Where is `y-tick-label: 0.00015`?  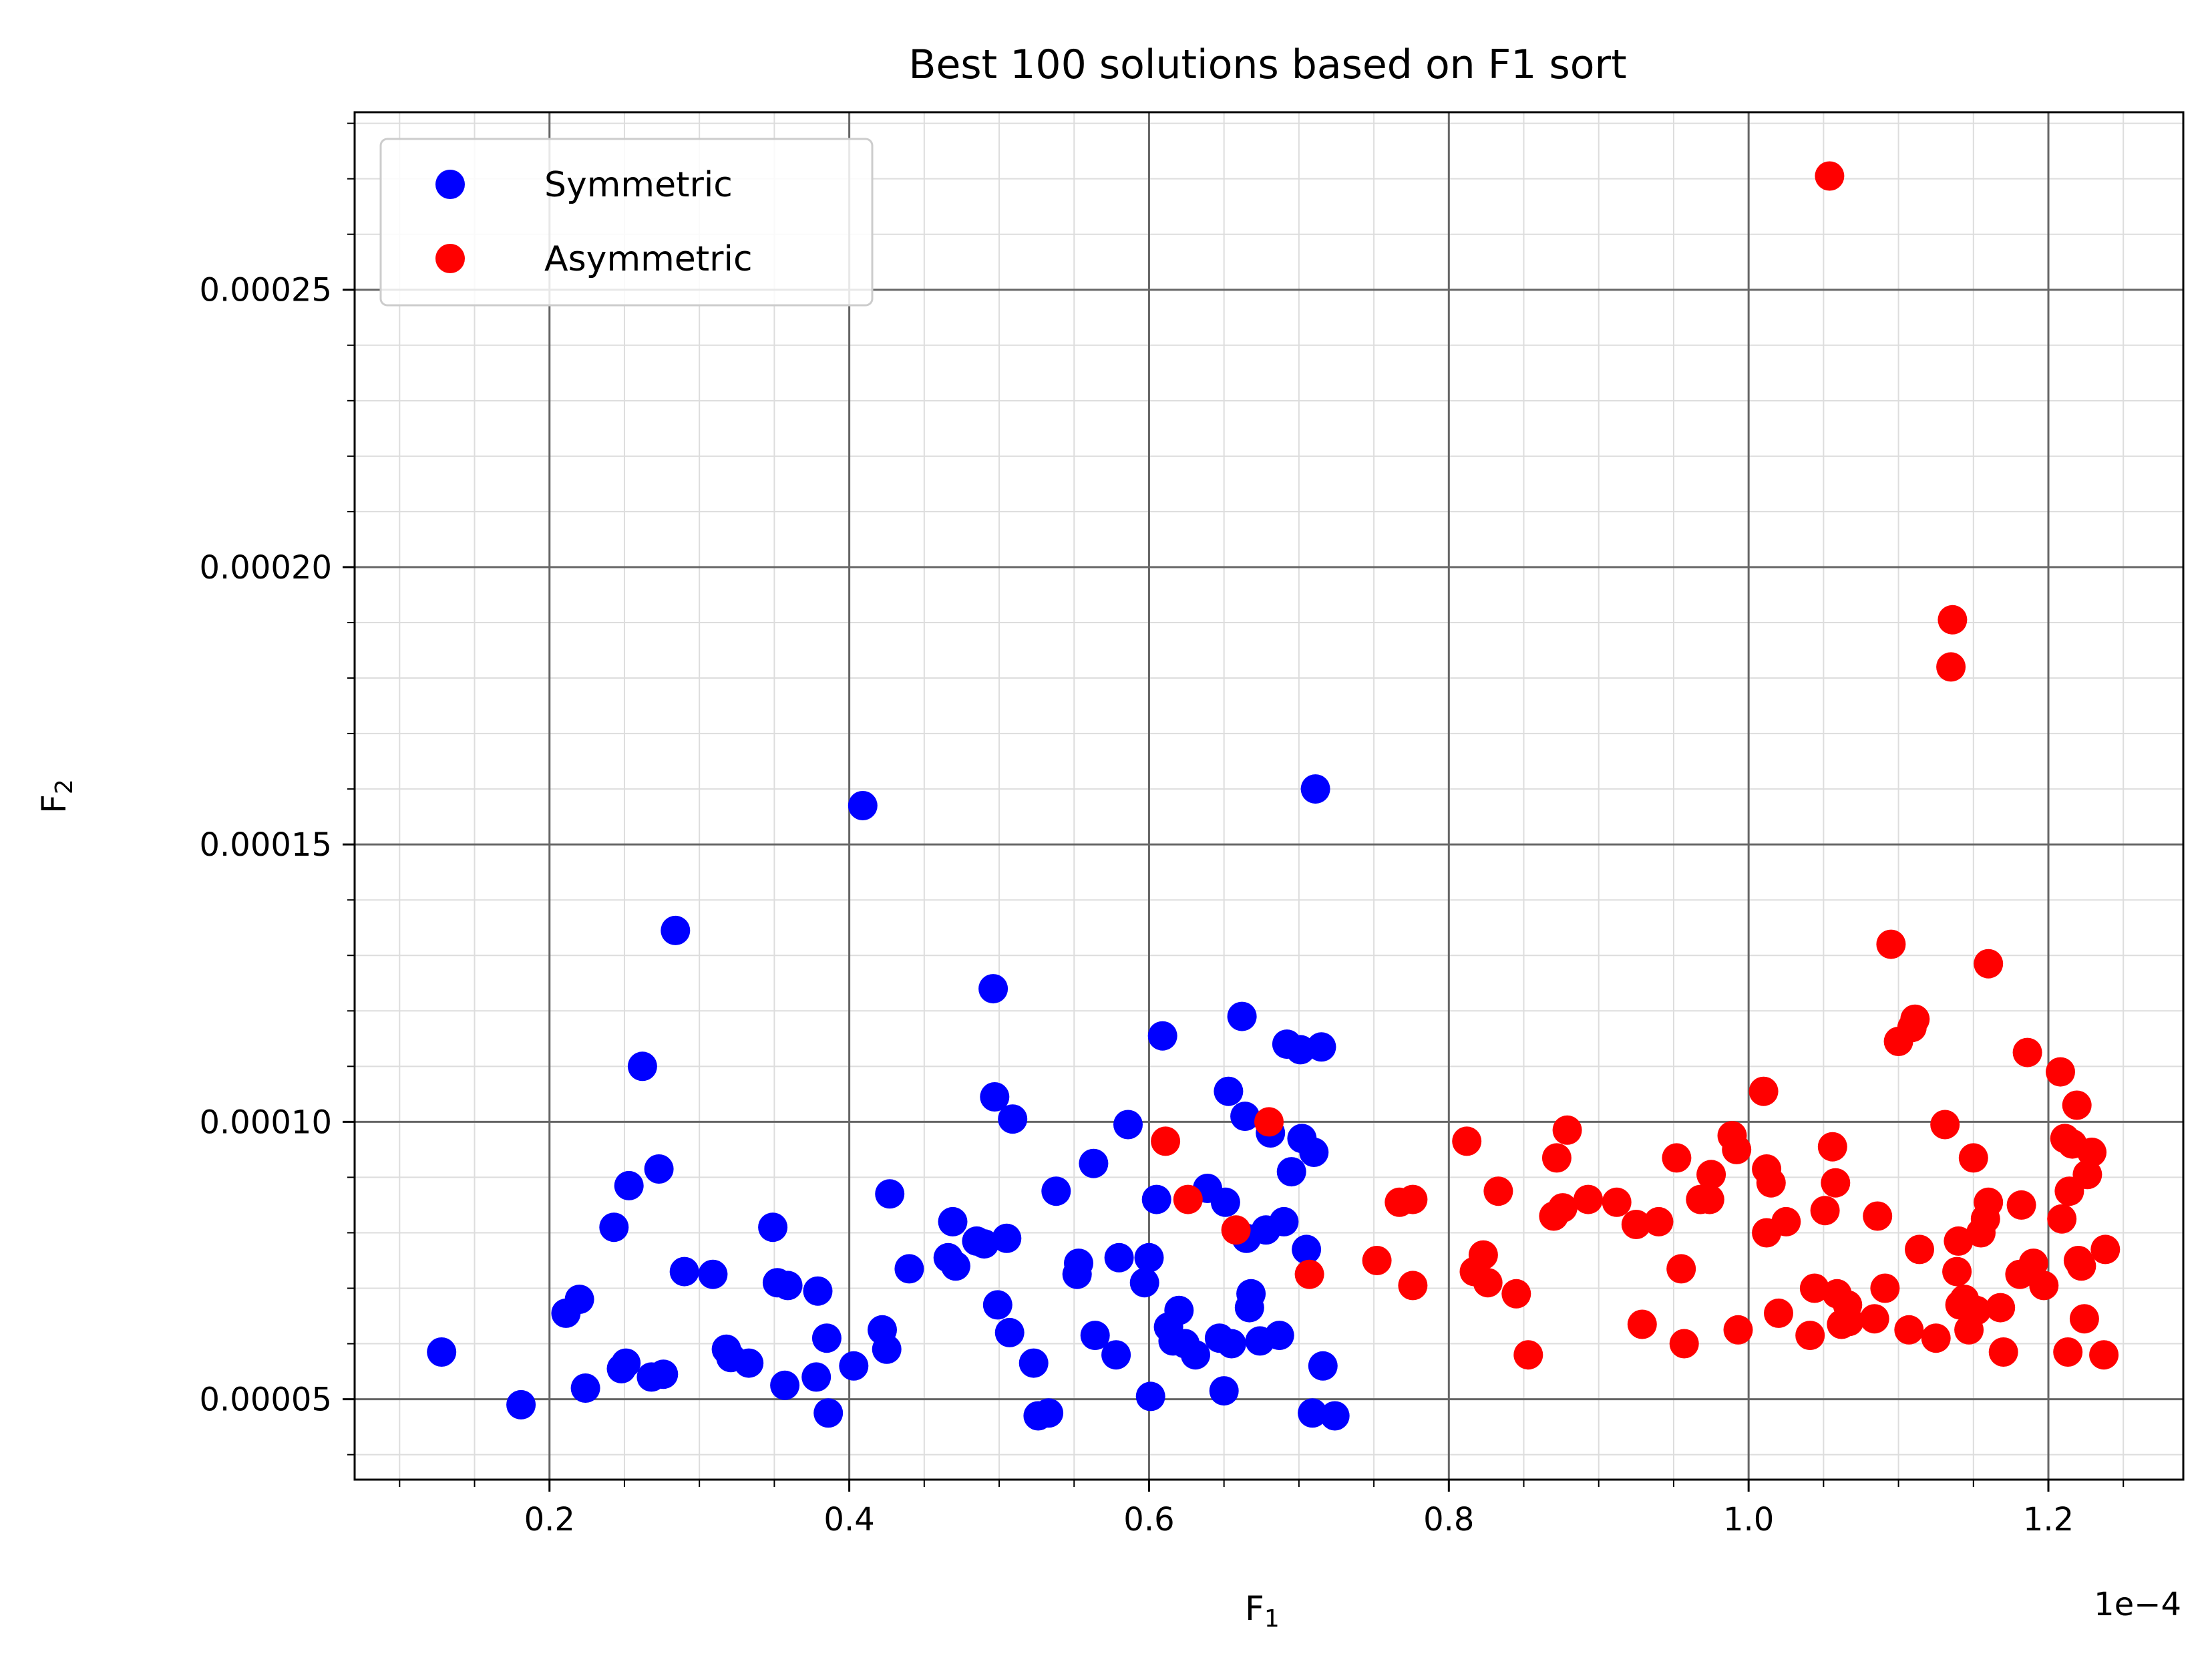
y-tick-label: 0.00015 is located at coordinates (266, 845).